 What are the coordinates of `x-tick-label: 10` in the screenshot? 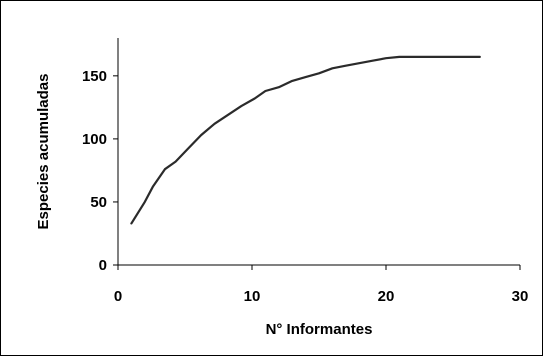 It's located at (252, 296).